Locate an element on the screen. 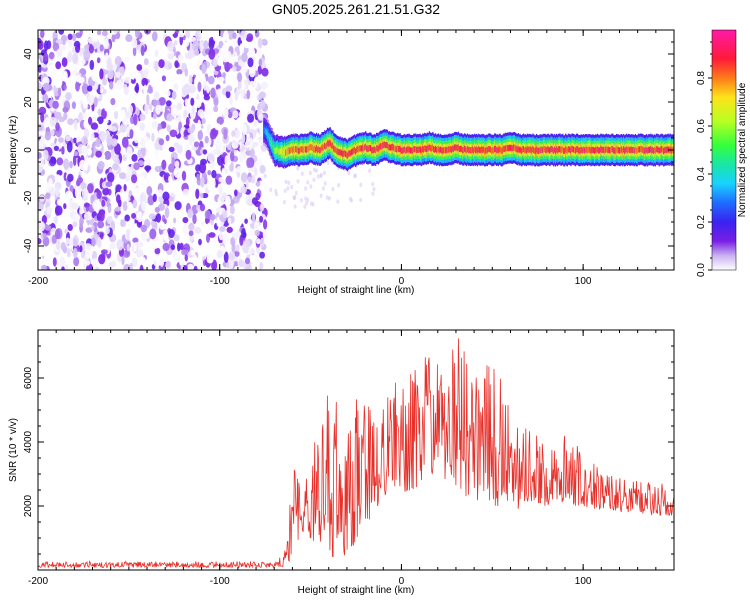 The image size is (750, 600). x-tick-label: 100 is located at coordinates (583, 581).